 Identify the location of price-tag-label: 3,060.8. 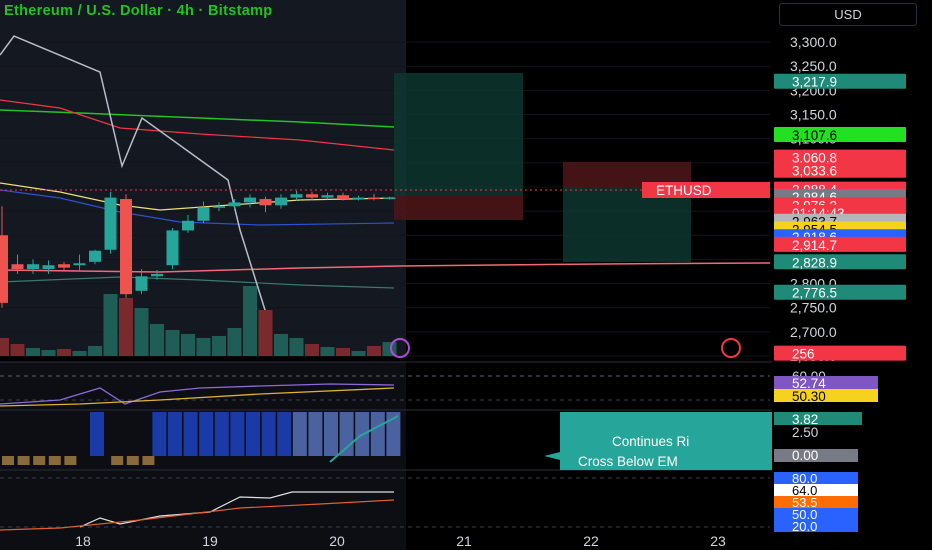
(814, 158).